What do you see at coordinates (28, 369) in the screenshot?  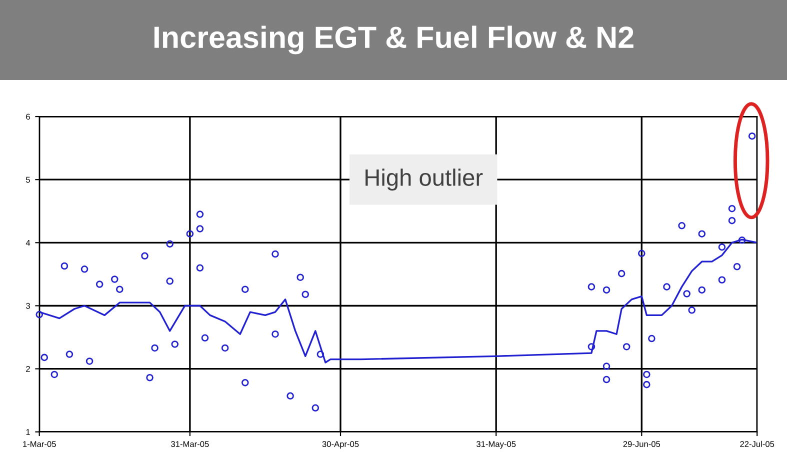 I see `y-tick-label: 2` at bounding box center [28, 369].